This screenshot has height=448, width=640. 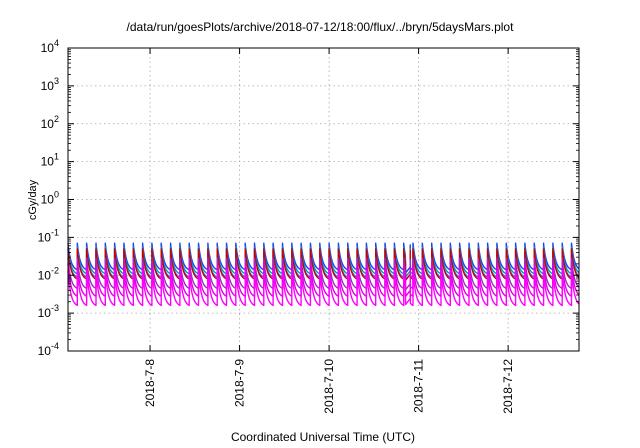 I want to click on y-tick-label: 10⁻³, so click(x=48, y=311).